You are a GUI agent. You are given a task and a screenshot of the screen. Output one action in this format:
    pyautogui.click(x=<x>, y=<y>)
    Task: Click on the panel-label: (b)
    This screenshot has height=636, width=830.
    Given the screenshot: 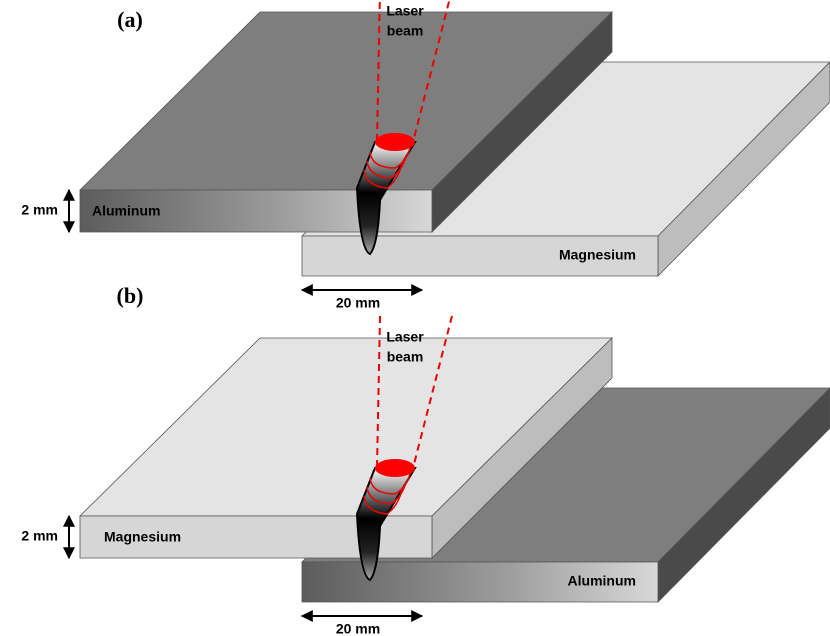 What is the action you would take?
    pyautogui.click(x=130, y=295)
    